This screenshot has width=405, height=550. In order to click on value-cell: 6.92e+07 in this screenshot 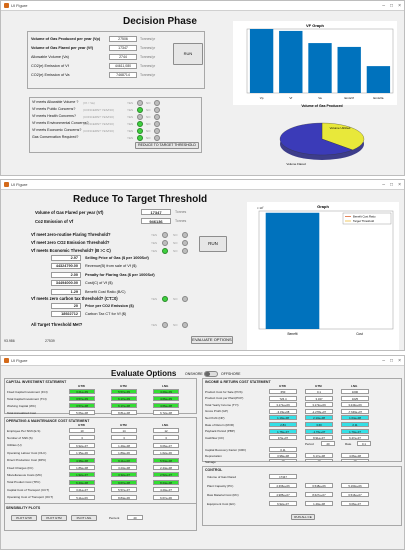, I will do `click(82, 445)`.